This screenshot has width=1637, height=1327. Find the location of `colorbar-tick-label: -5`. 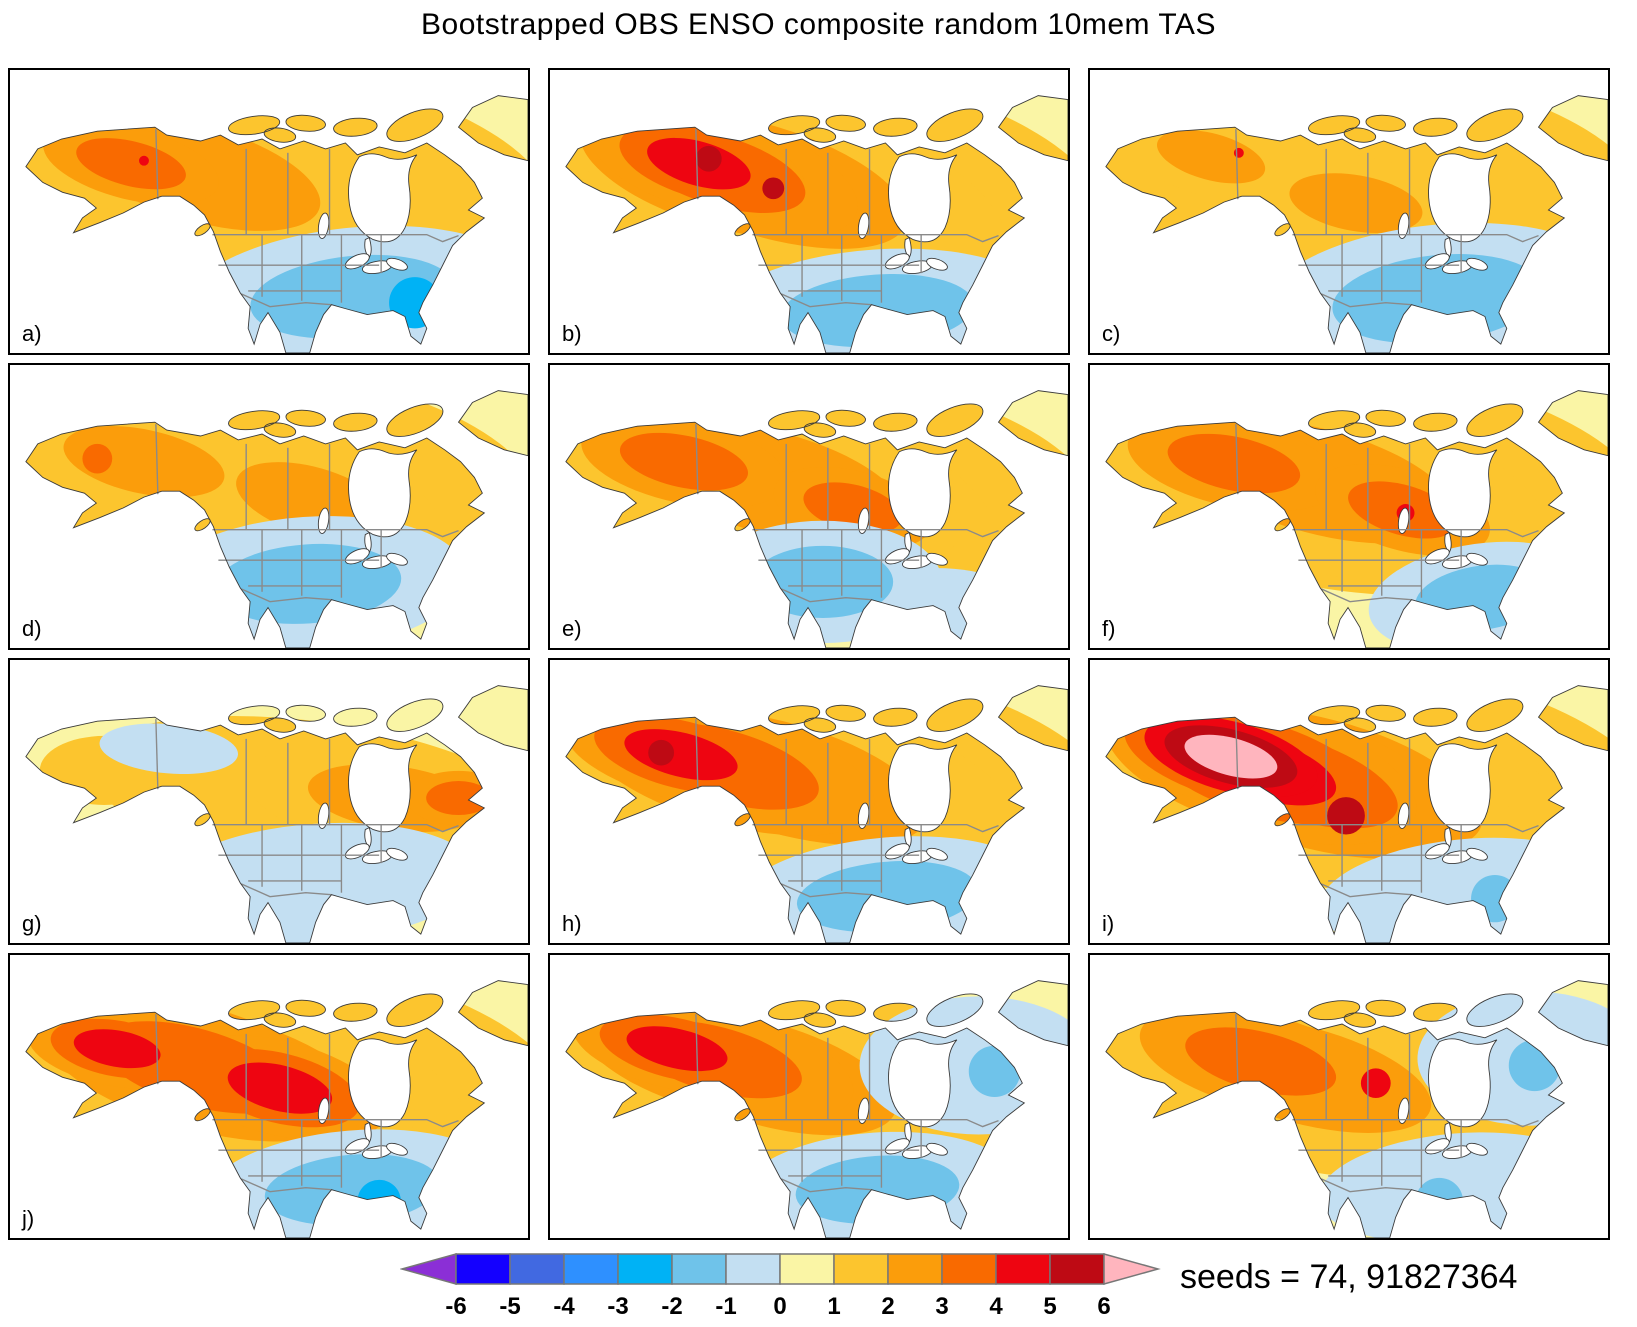

colorbar-tick-label: -5 is located at coordinates (509, 1306).